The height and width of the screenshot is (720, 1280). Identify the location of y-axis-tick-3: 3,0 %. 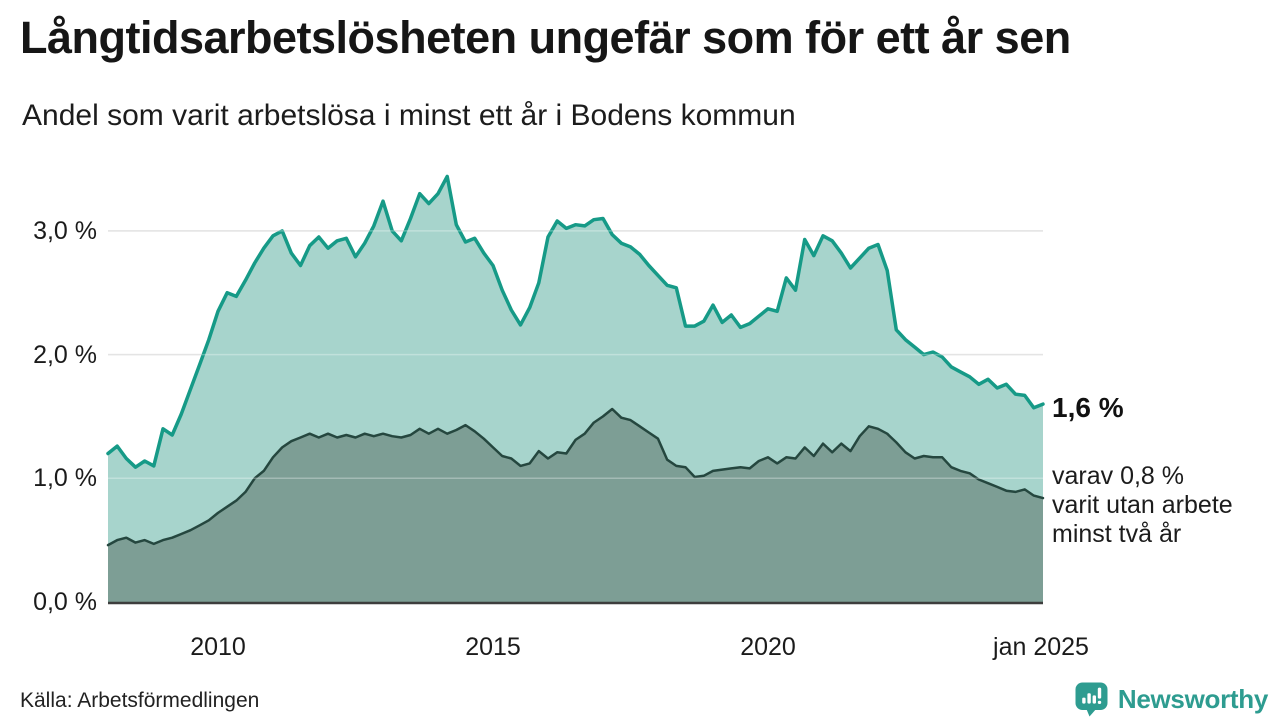
(65, 231).